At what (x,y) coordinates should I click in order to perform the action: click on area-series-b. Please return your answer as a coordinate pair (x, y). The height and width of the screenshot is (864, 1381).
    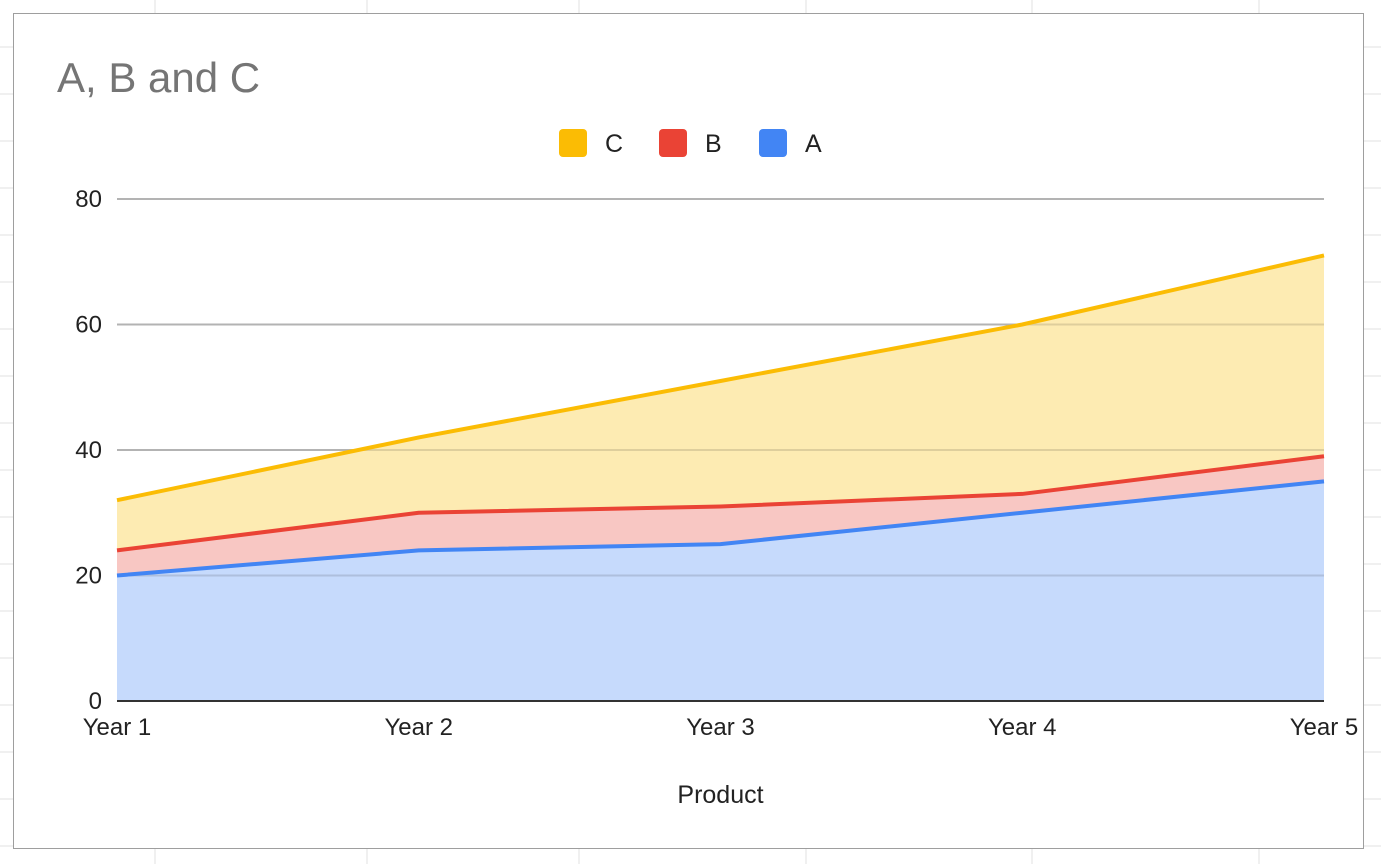
    Looking at the image, I should click on (720, 516).